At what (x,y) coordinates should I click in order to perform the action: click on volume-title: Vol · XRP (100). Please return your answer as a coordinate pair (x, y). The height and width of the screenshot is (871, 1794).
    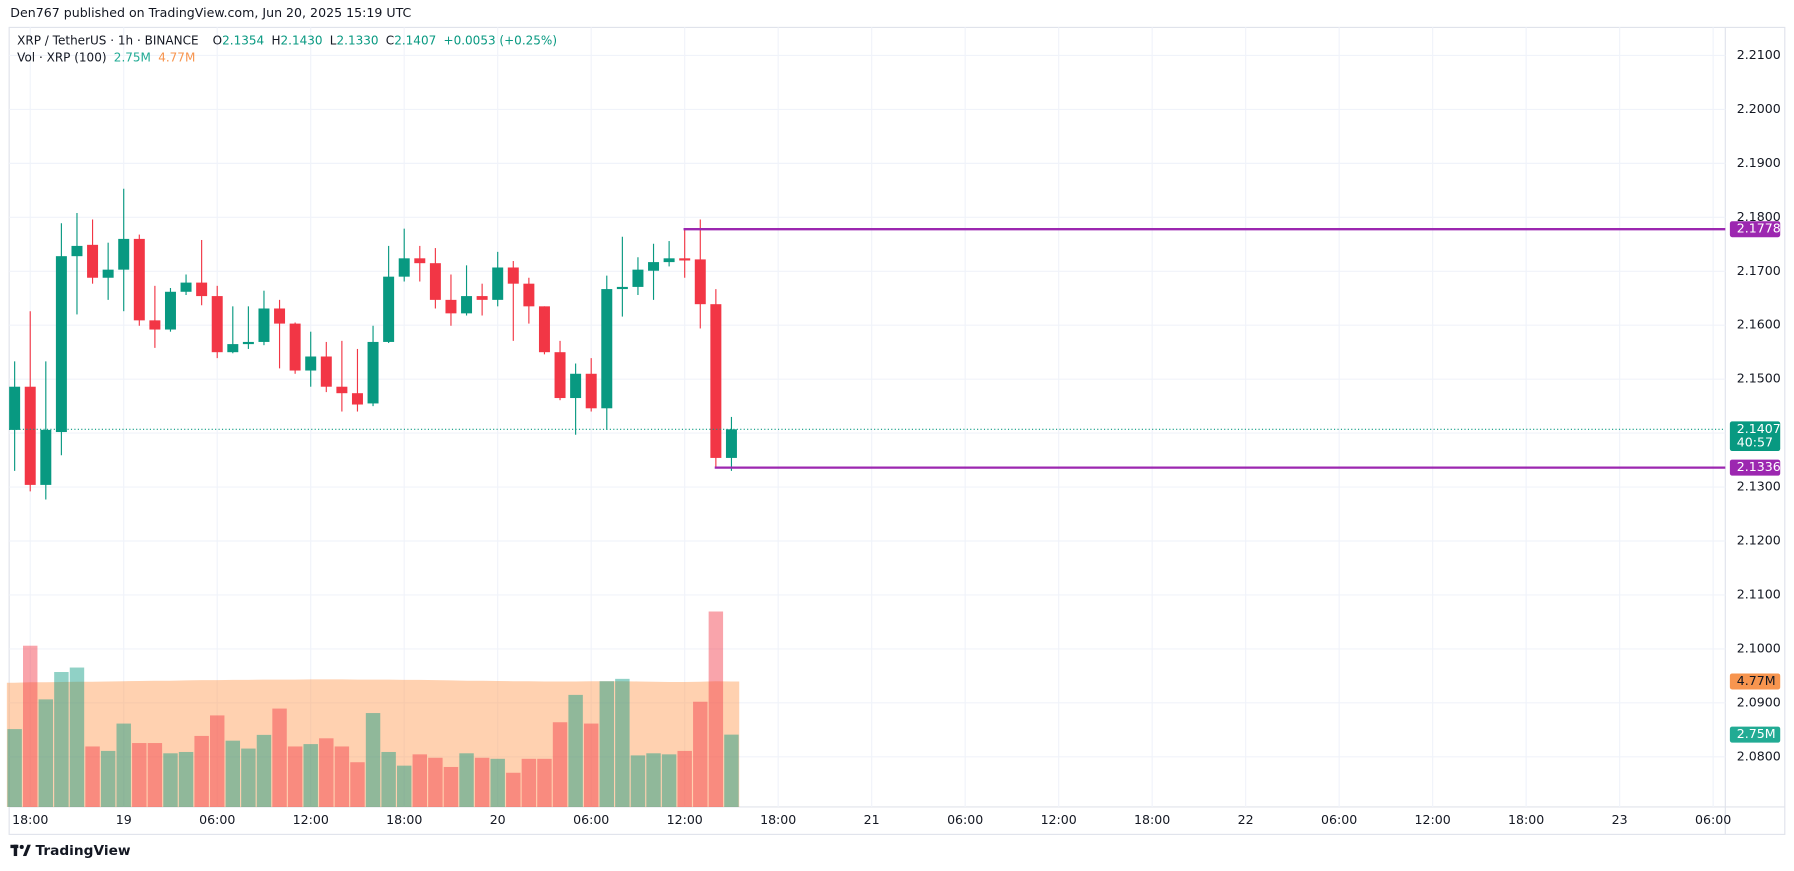
    Looking at the image, I should click on (62, 58).